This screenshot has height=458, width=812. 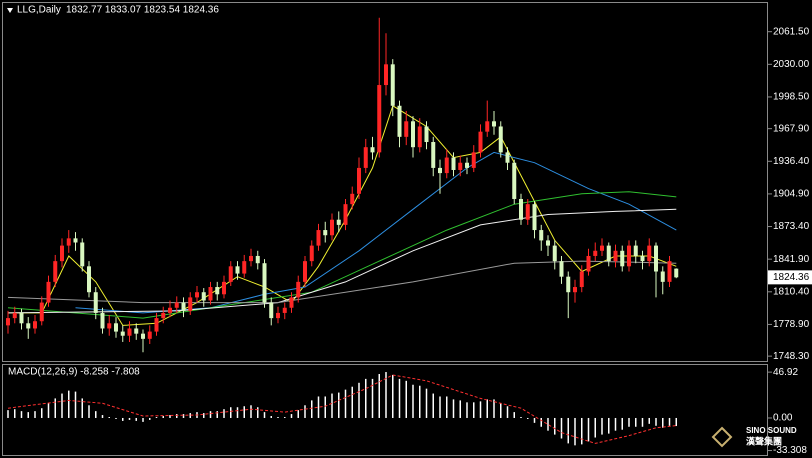 I want to click on macd-title: MACD(12,26,9) -8.258 -7.808, so click(x=74, y=372).